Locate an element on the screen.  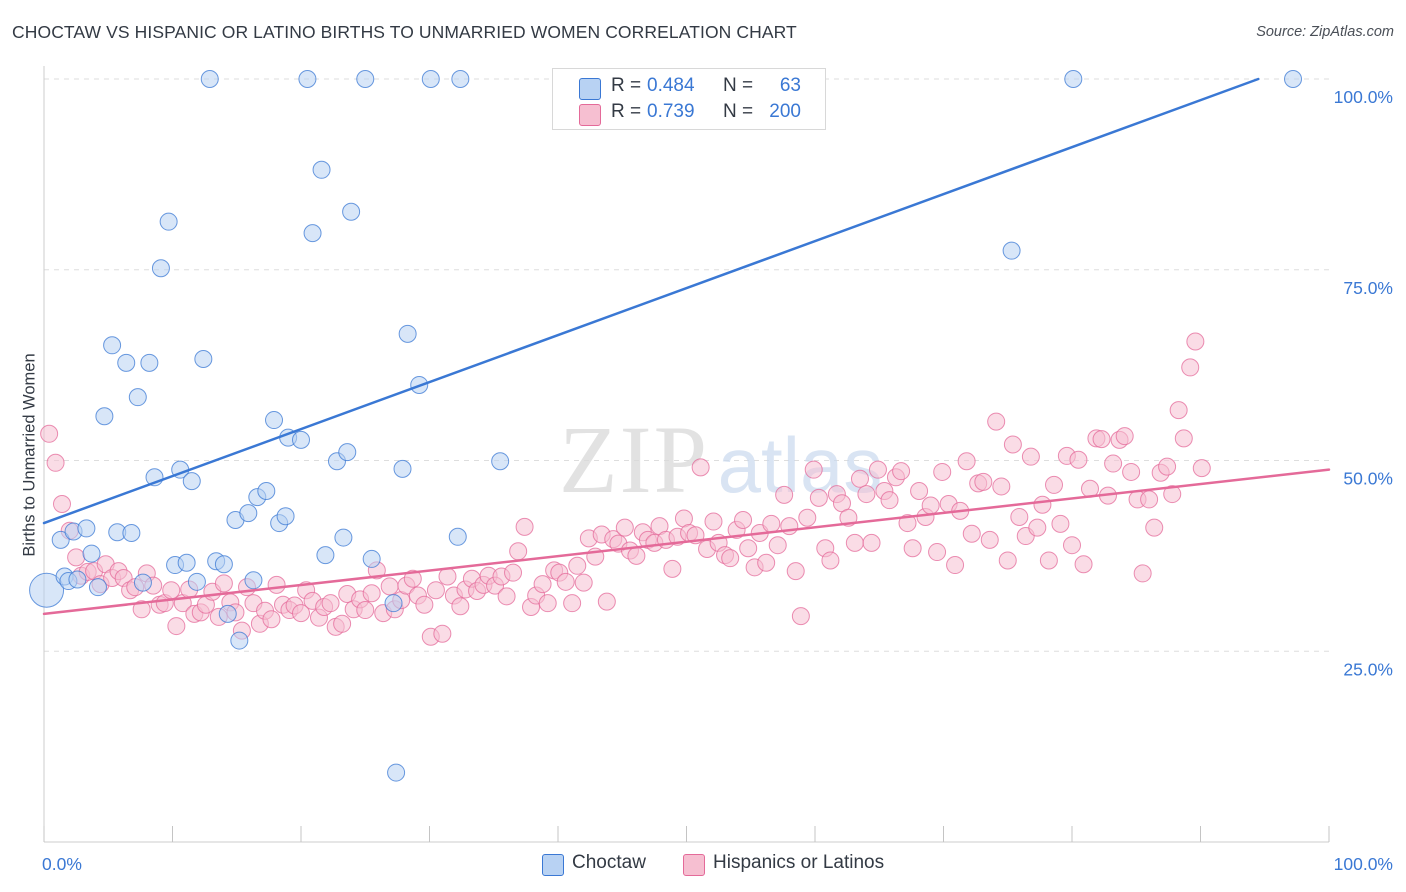
stats-legend: R = 0.484 N = 63 R = 0.739 N = 200 is located at coordinates (689, 99).